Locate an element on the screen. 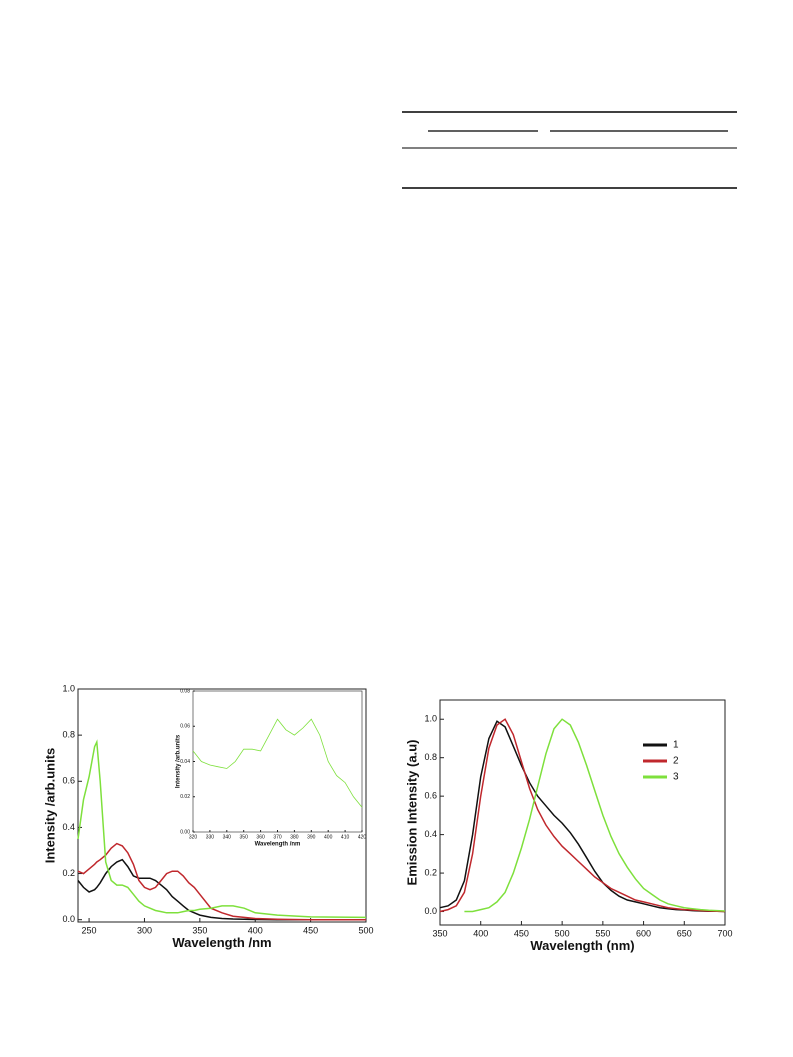  legend-label: 3 is located at coordinates (676, 777).